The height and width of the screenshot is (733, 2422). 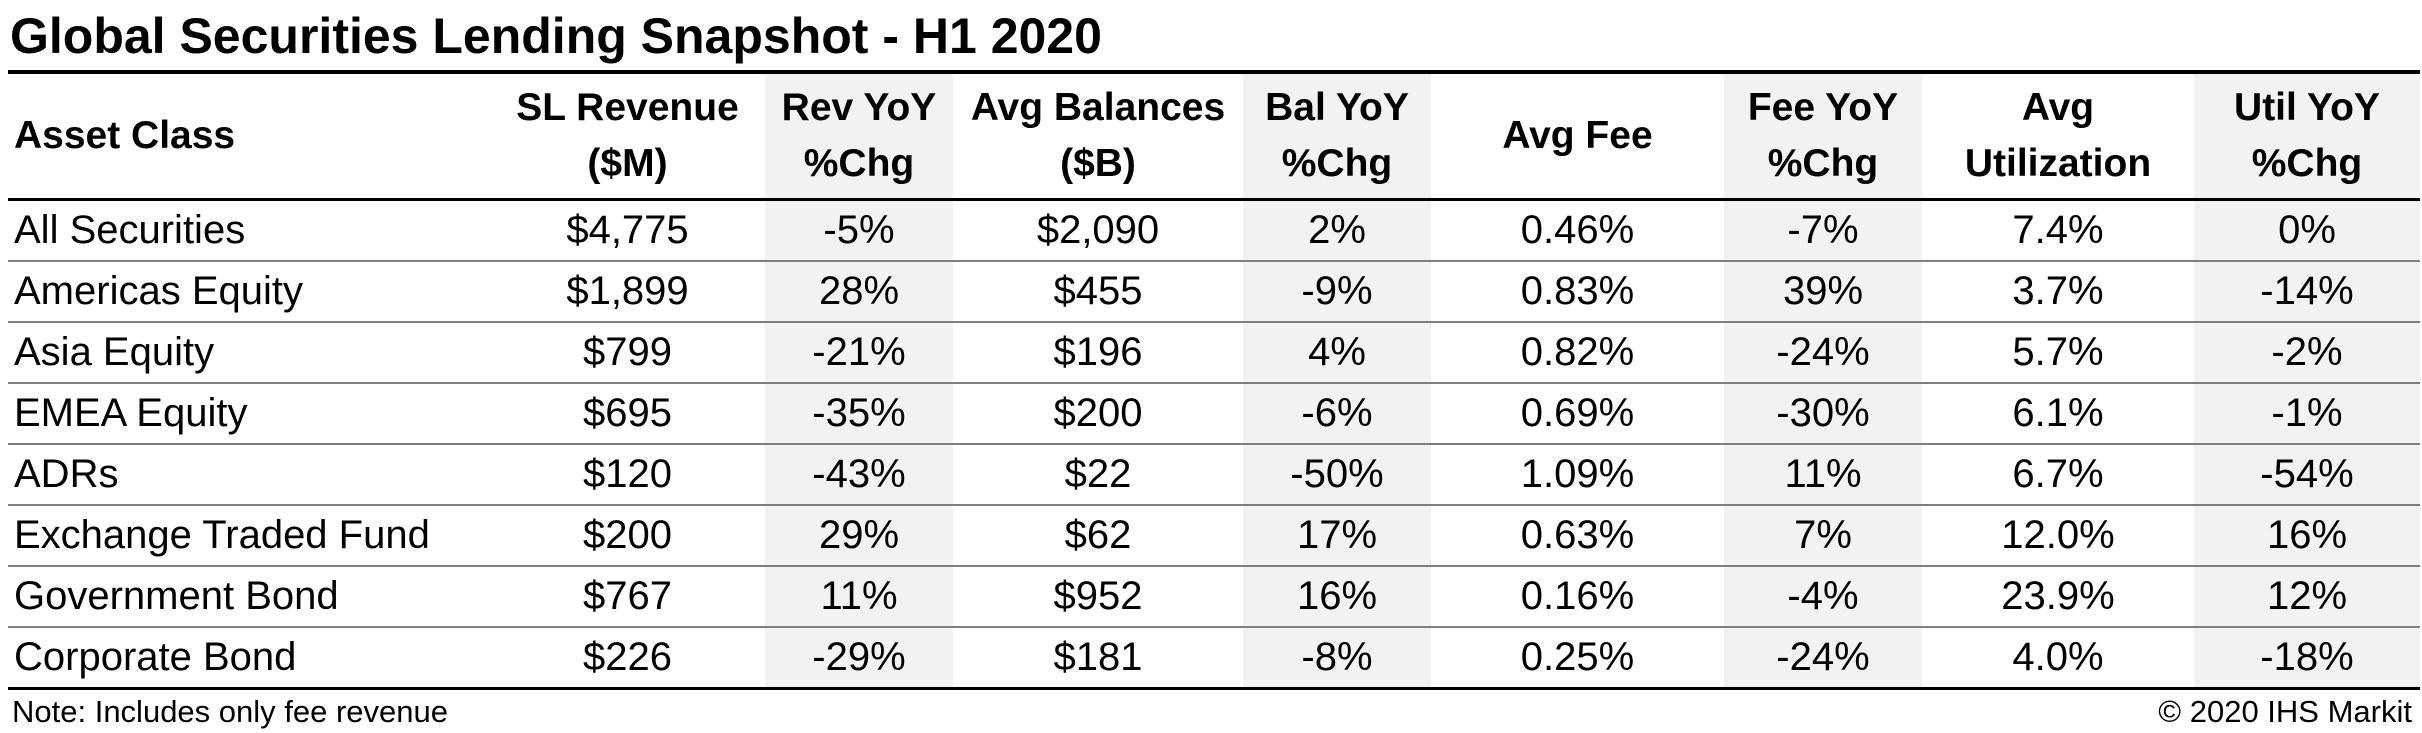 I want to click on cell-avg-utilization: 3.7%, so click(x=2058, y=292).